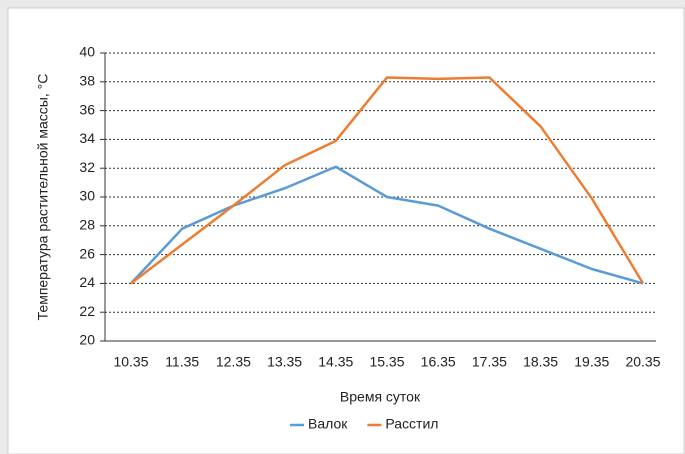 This screenshot has width=685, height=454. I want to click on x-tick-label: 10.35, so click(130, 362).